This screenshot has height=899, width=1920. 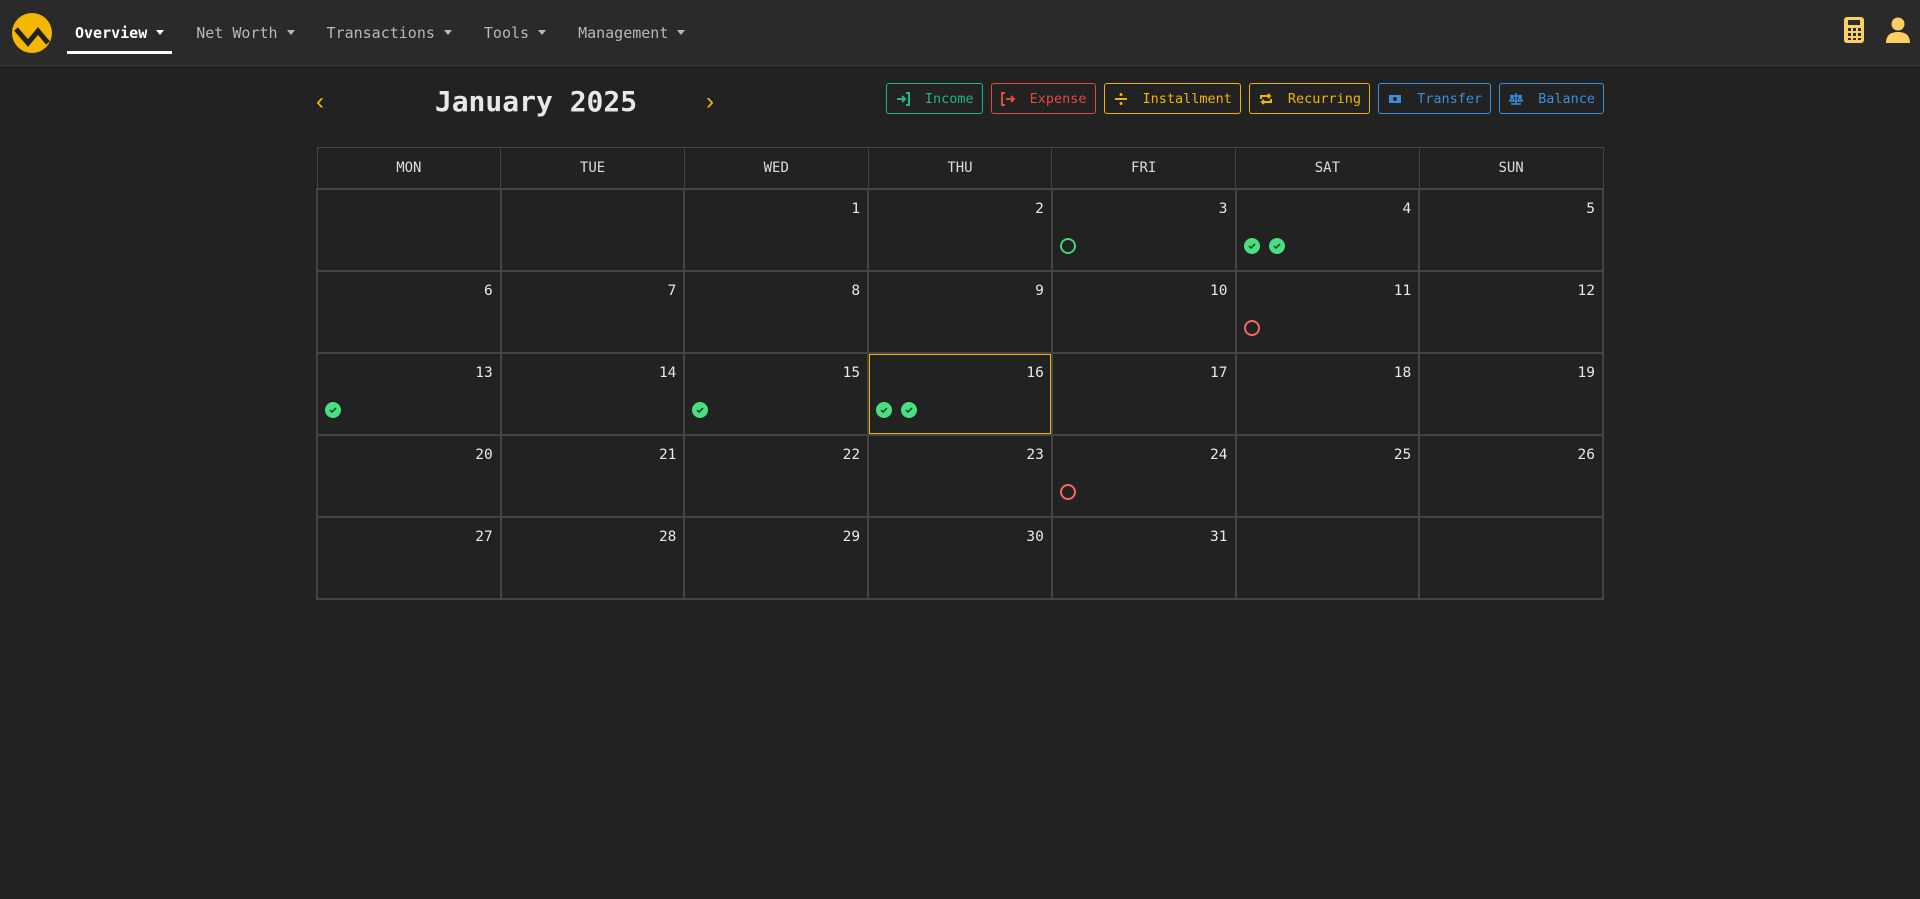 What do you see at coordinates (1511, 229) in the screenshot?
I see `day-cell: 5` at bounding box center [1511, 229].